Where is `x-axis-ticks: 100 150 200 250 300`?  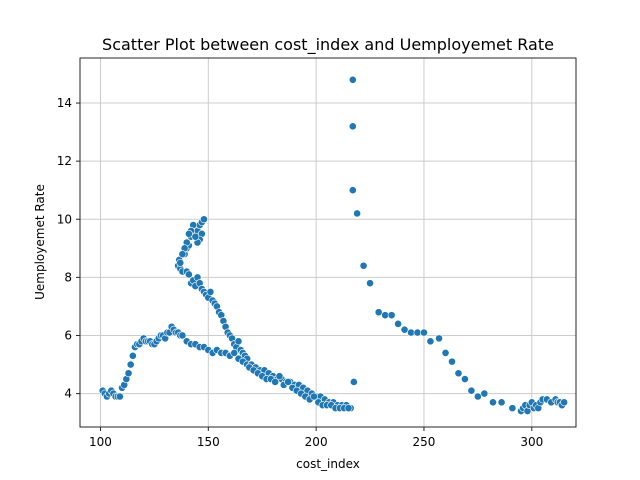
x-axis-ticks: 100 150 200 250 300 is located at coordinates (316, 438).